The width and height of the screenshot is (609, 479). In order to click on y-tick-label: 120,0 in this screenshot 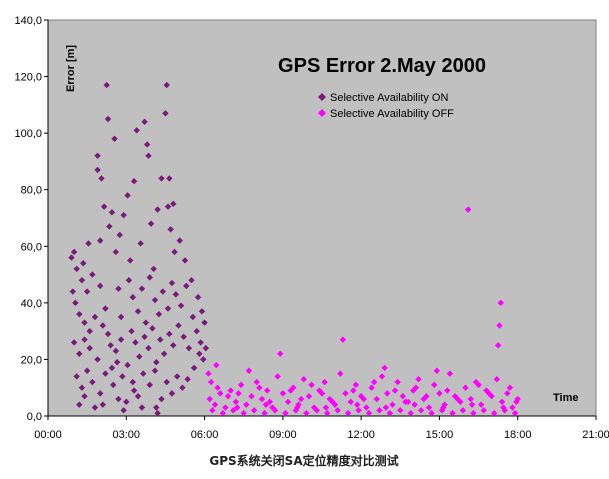, I will do `click(28, 78)`.